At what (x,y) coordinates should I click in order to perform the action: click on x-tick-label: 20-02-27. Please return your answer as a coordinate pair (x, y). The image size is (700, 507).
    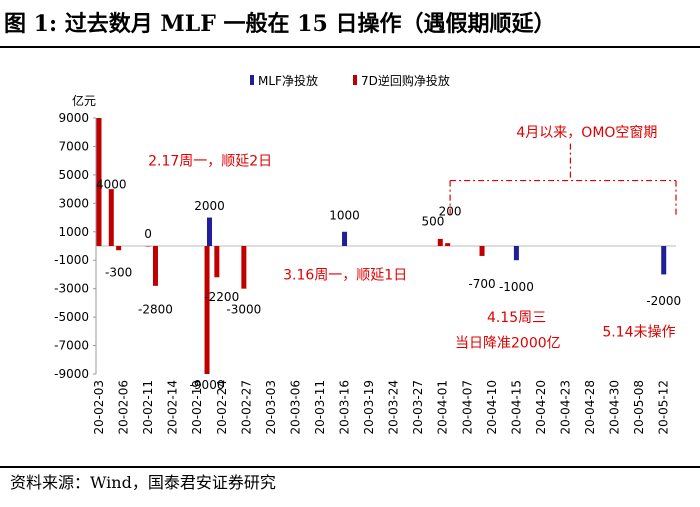
    Looking at the image, I should click on (246, 407).